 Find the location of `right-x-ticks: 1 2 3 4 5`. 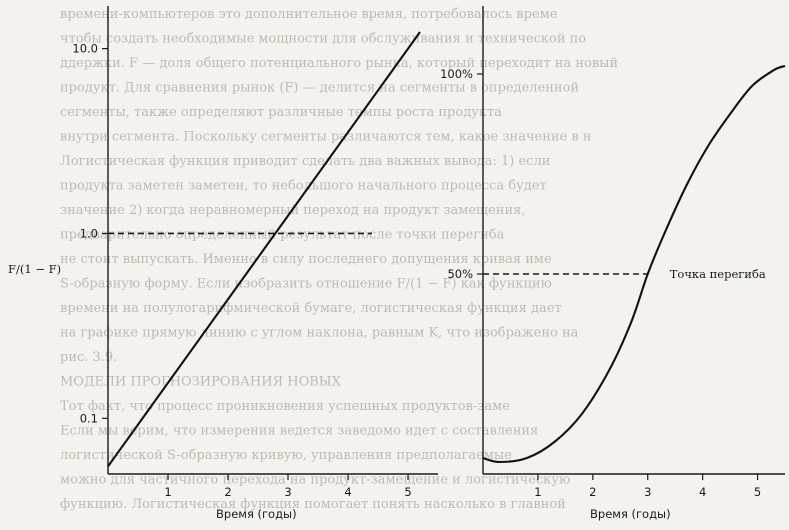

right-x-ticks: 1 2 3 4 5 is located at coordinates (647, 486).